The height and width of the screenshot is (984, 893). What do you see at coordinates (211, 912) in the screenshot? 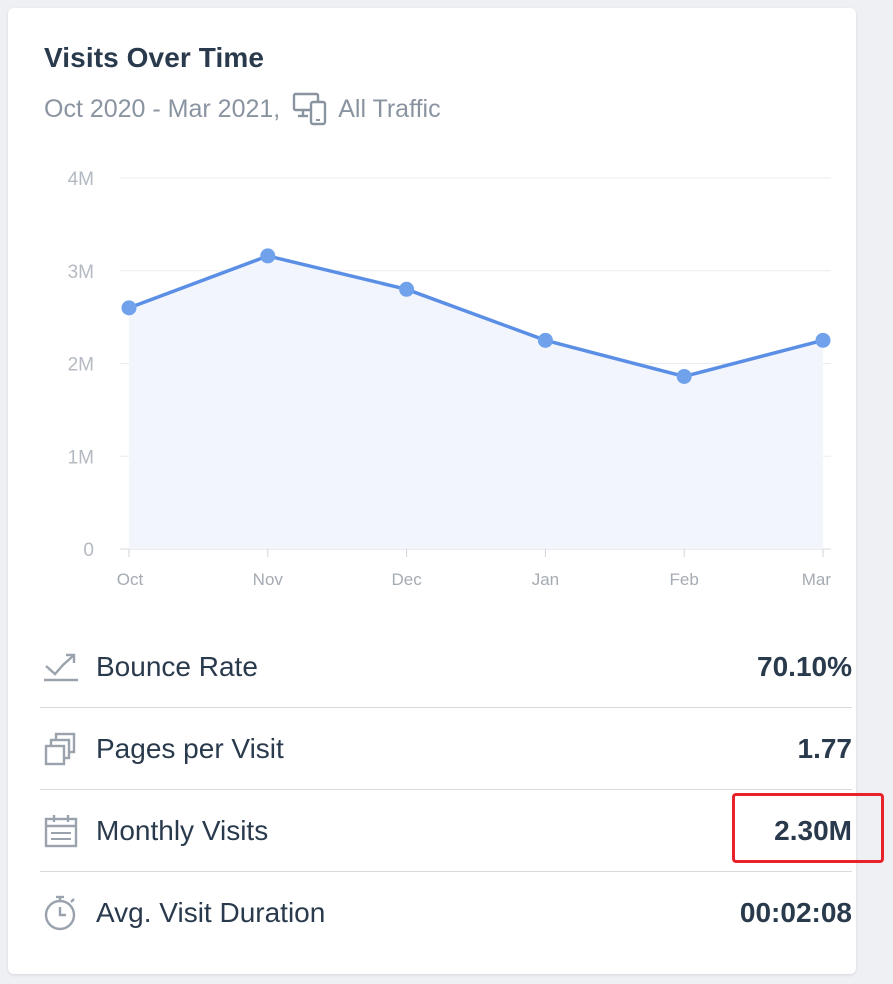
I see `metric-label: Avg. Visit Duration` at bounding box center [211, 912].